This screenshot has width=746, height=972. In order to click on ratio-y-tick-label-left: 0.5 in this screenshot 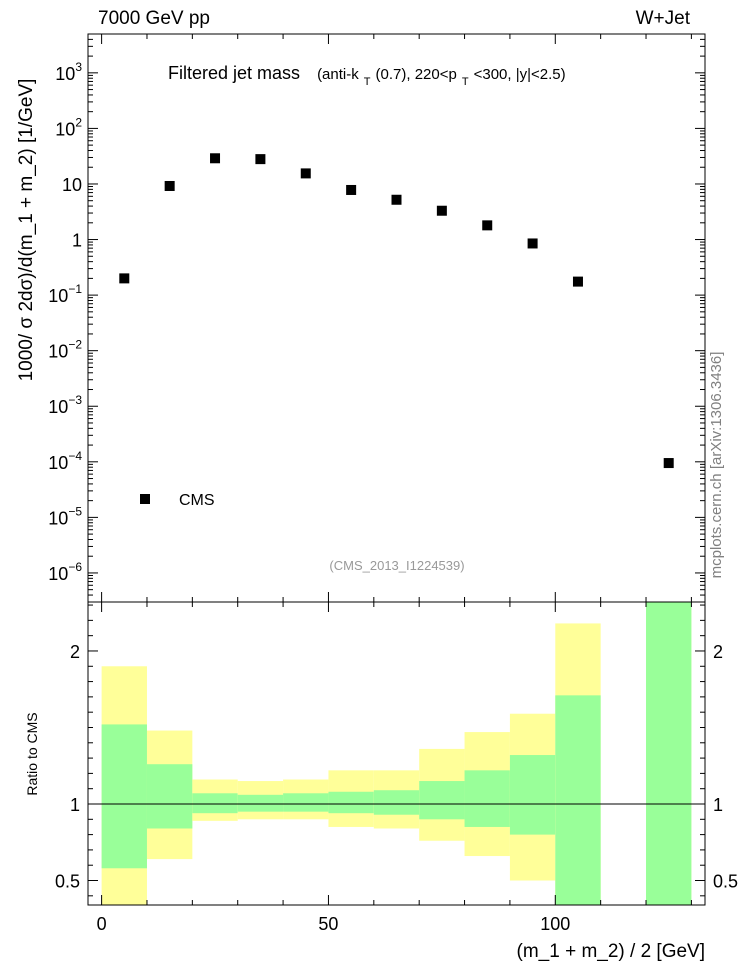, I will do `click(67, 882)`.